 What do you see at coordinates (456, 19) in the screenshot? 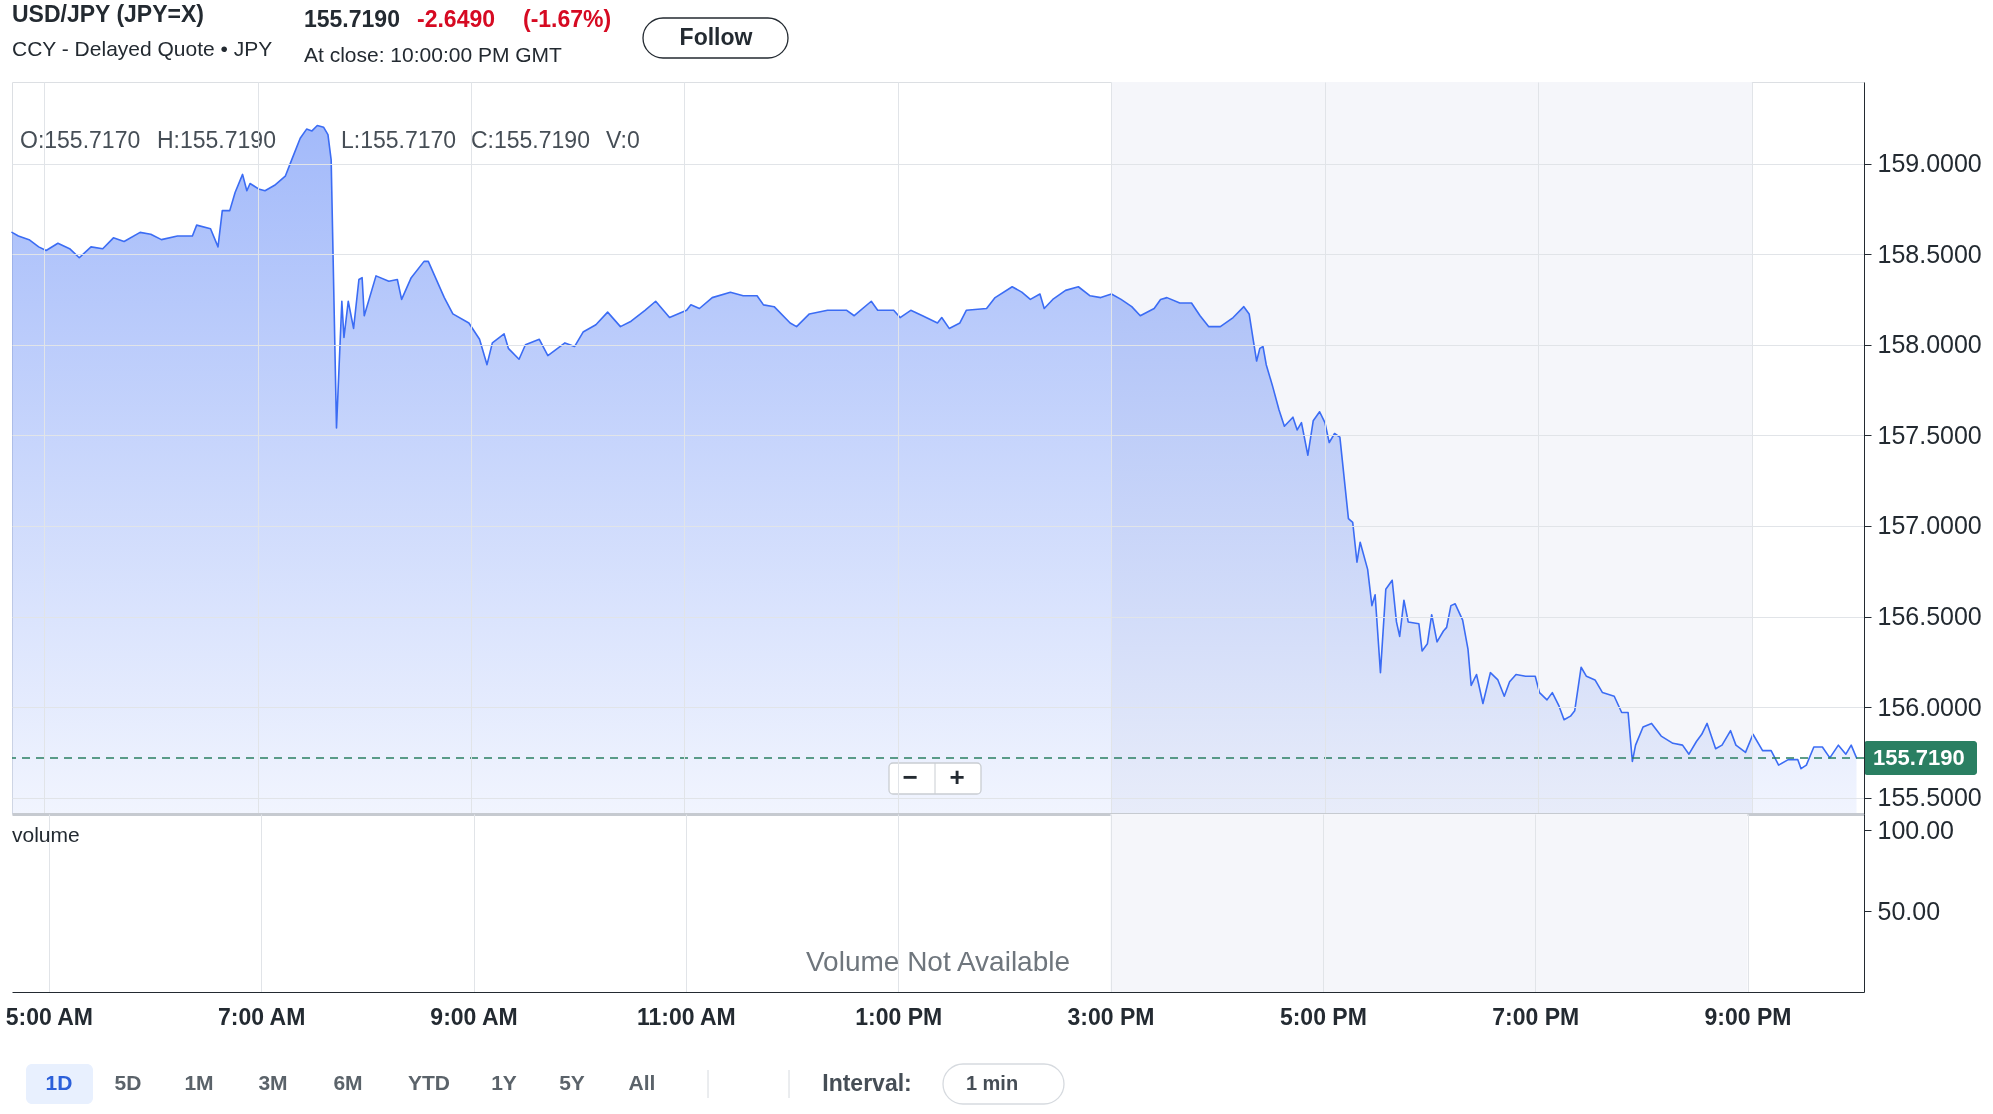
I see `text: -2.6490` at bounding box center [456, 19].